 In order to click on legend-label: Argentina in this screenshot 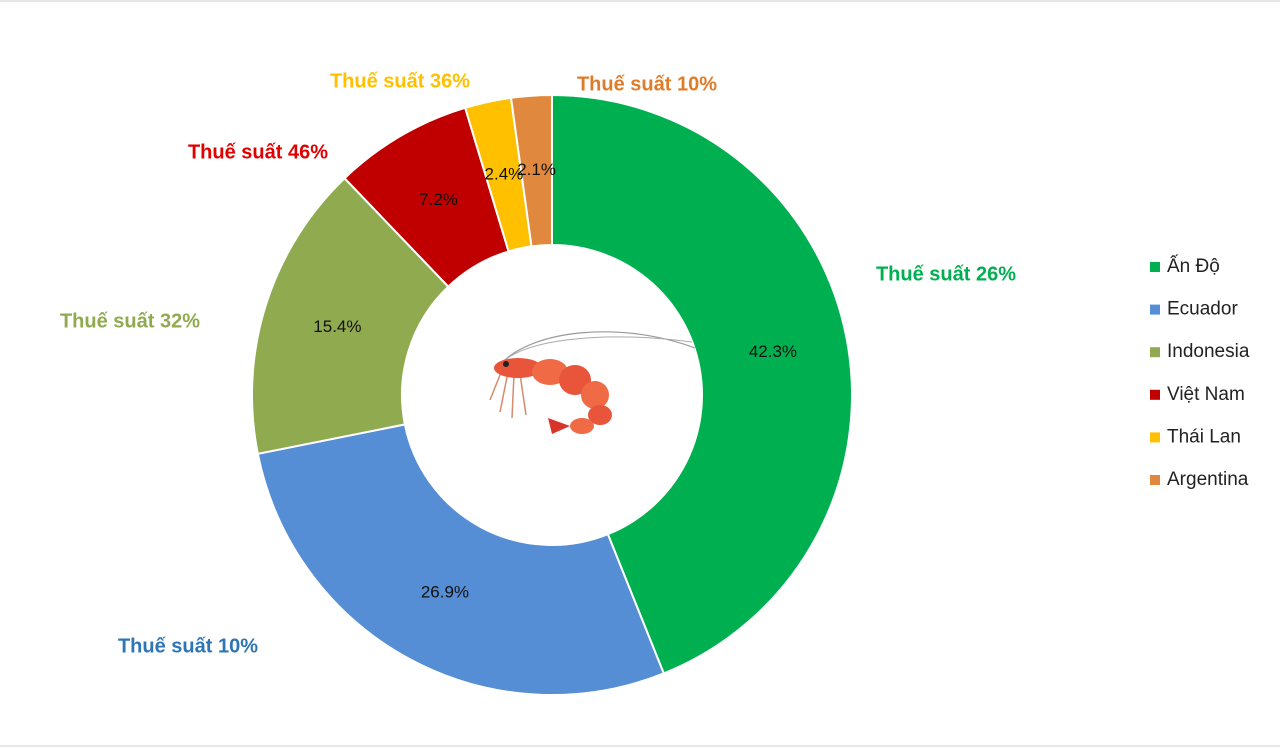, I will do `click(1208, 479)`.